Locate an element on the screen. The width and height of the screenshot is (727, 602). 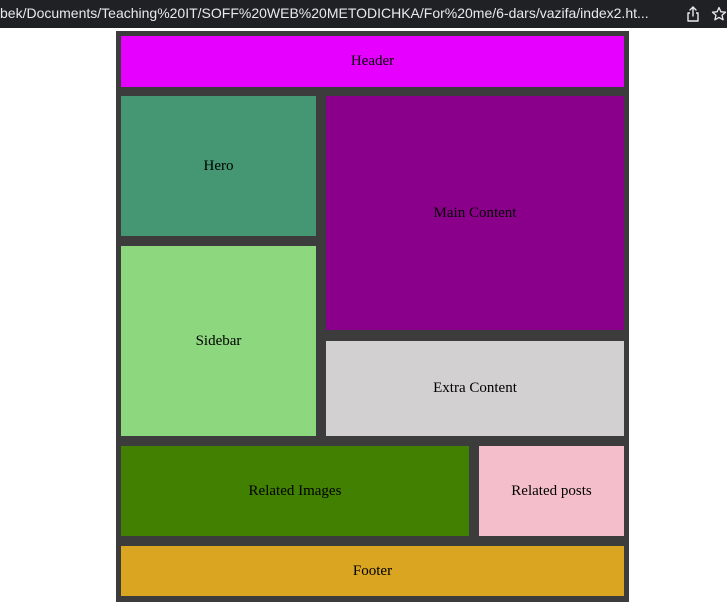
share-icon is located at coordinates (693, 14).